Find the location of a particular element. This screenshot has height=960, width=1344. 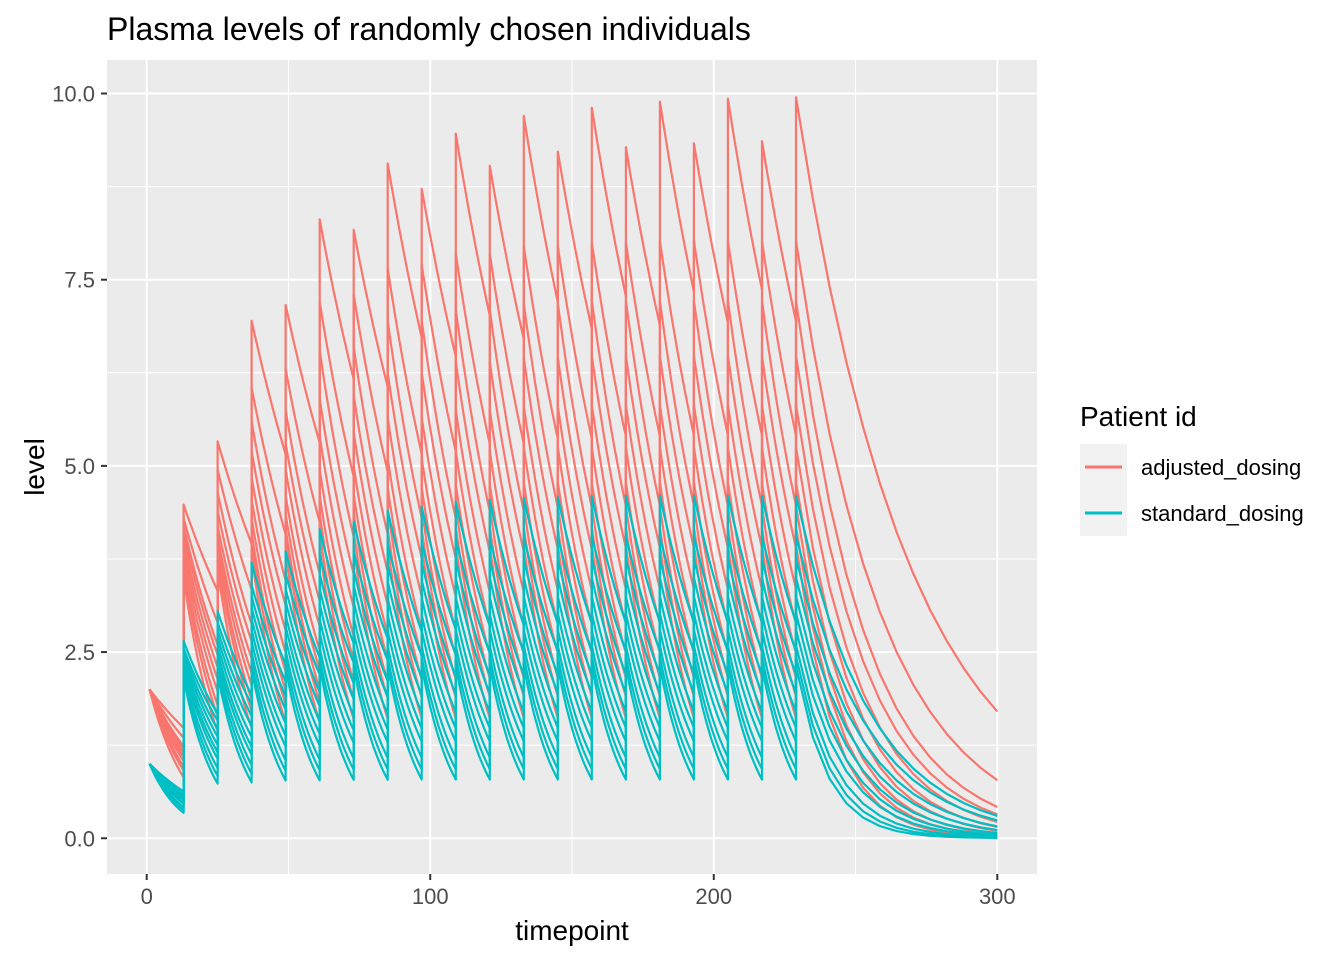

y-tick-label: 2.5 is located at coordinates (79, 652).